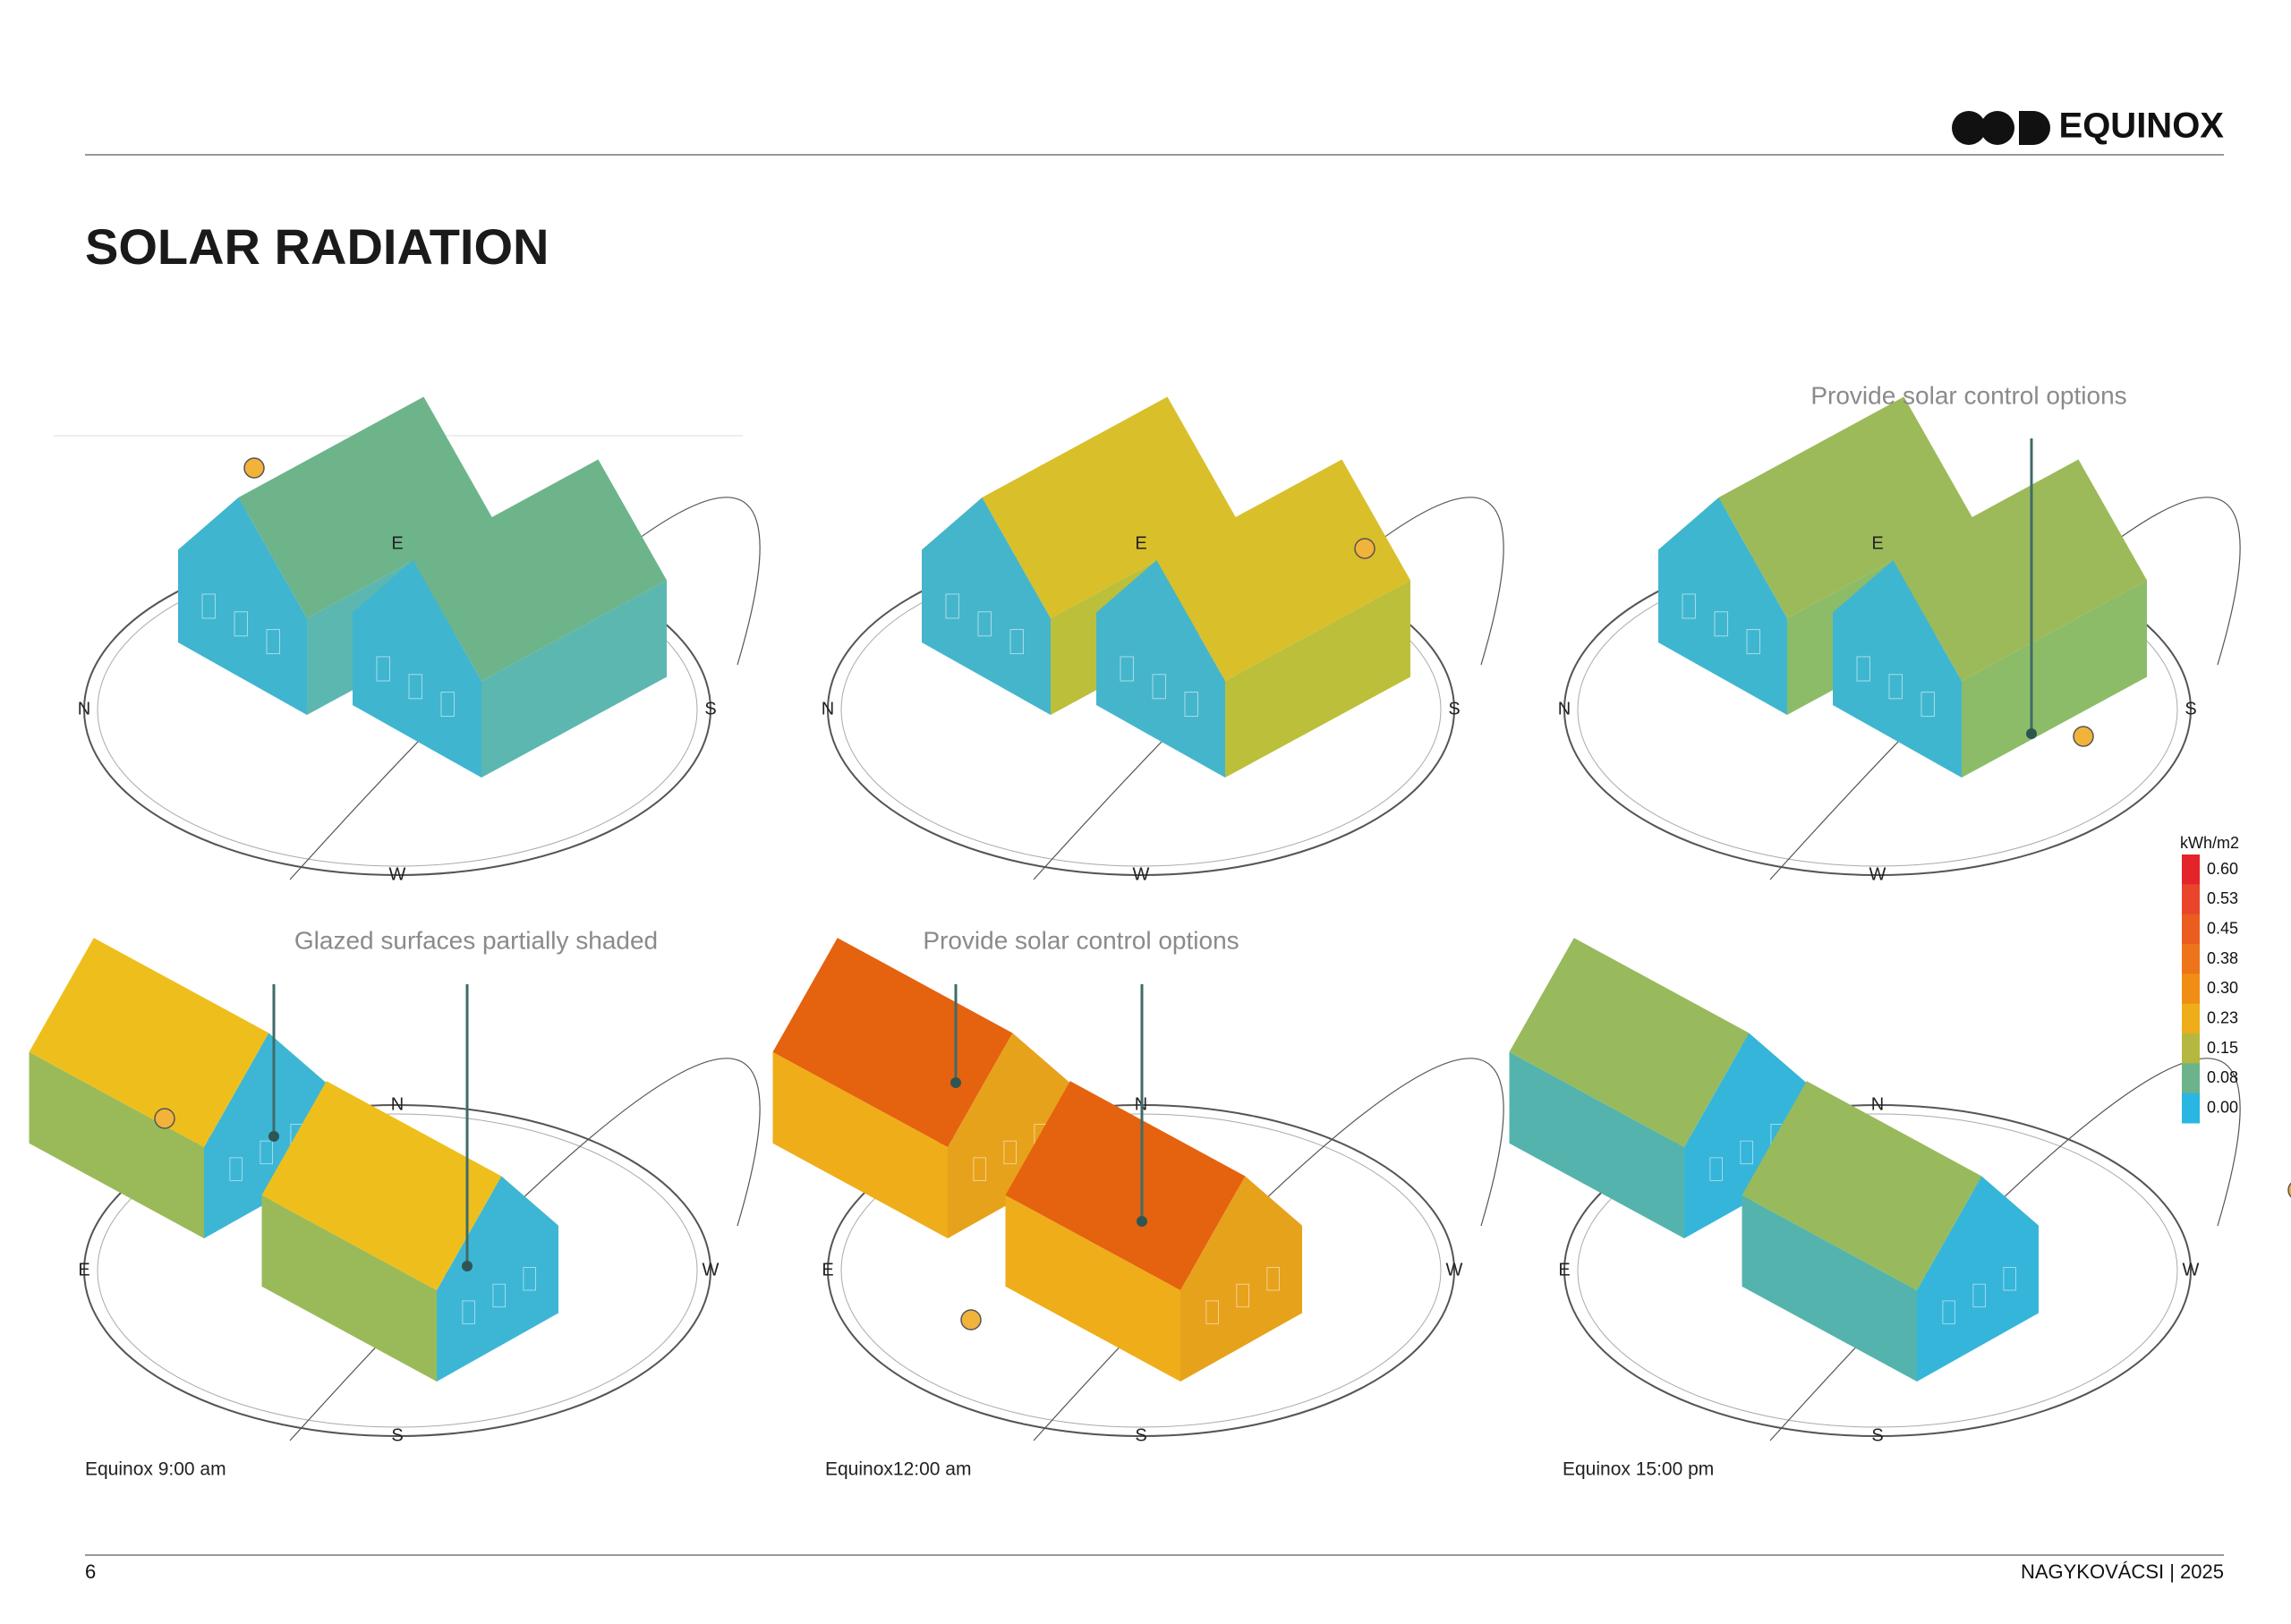  What do you see at coordinates (2122, 1571) in the screenshot?
I see `project-name: NAGYKOVÁCSI | 2025` at bounding box center [2122, 1571].